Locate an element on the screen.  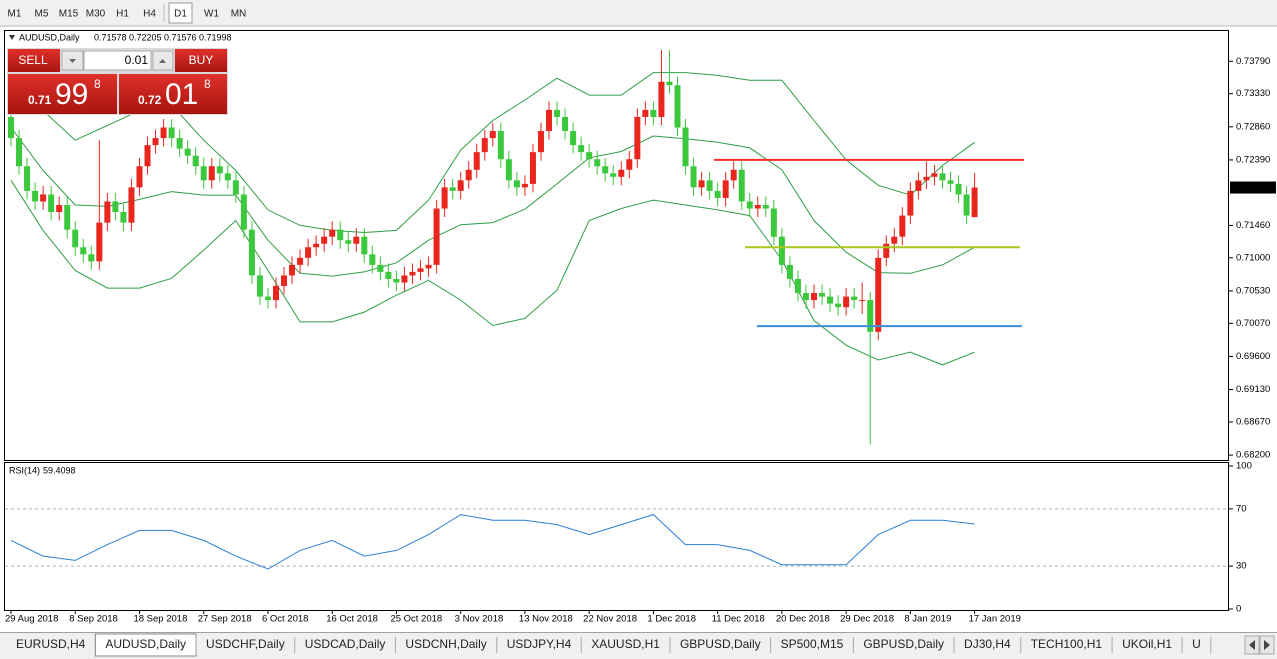
tab-label: USDCHF,Daily is located at coordinates (245, 644).